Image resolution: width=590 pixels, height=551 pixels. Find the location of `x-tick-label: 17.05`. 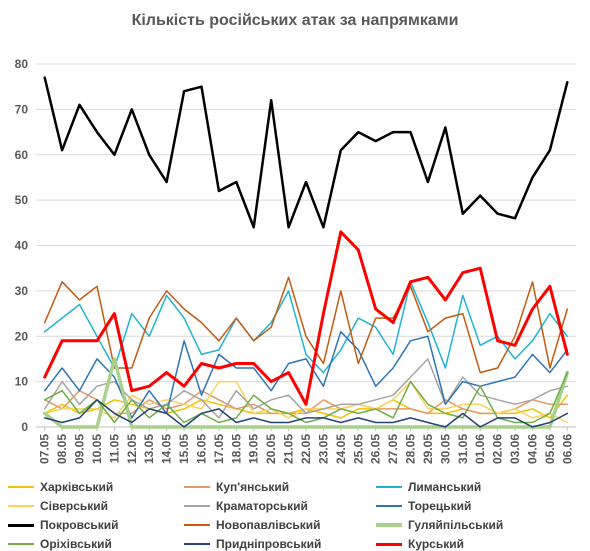

x-tick-label: 17.05 is located at coordinates (219, 449).